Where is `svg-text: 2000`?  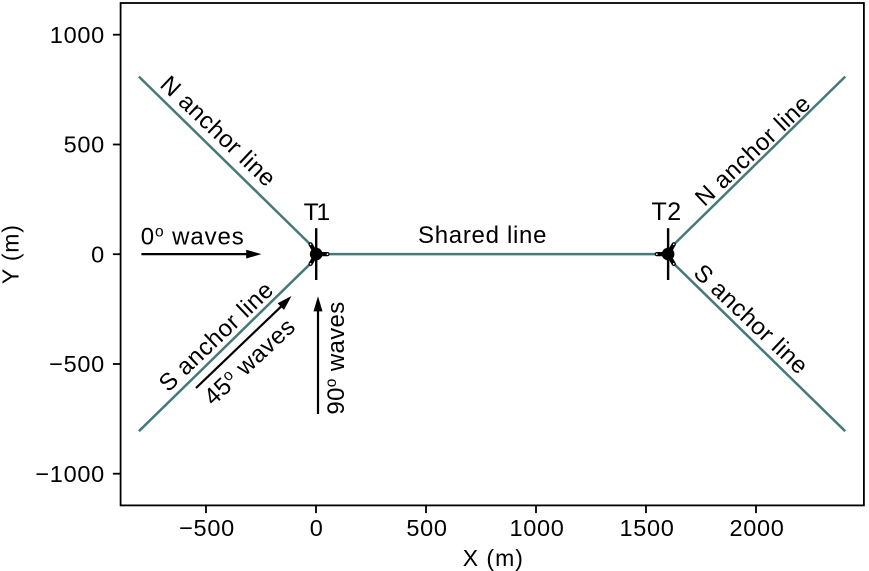 svg-text: 2000 is located at coordinates (756, 528).